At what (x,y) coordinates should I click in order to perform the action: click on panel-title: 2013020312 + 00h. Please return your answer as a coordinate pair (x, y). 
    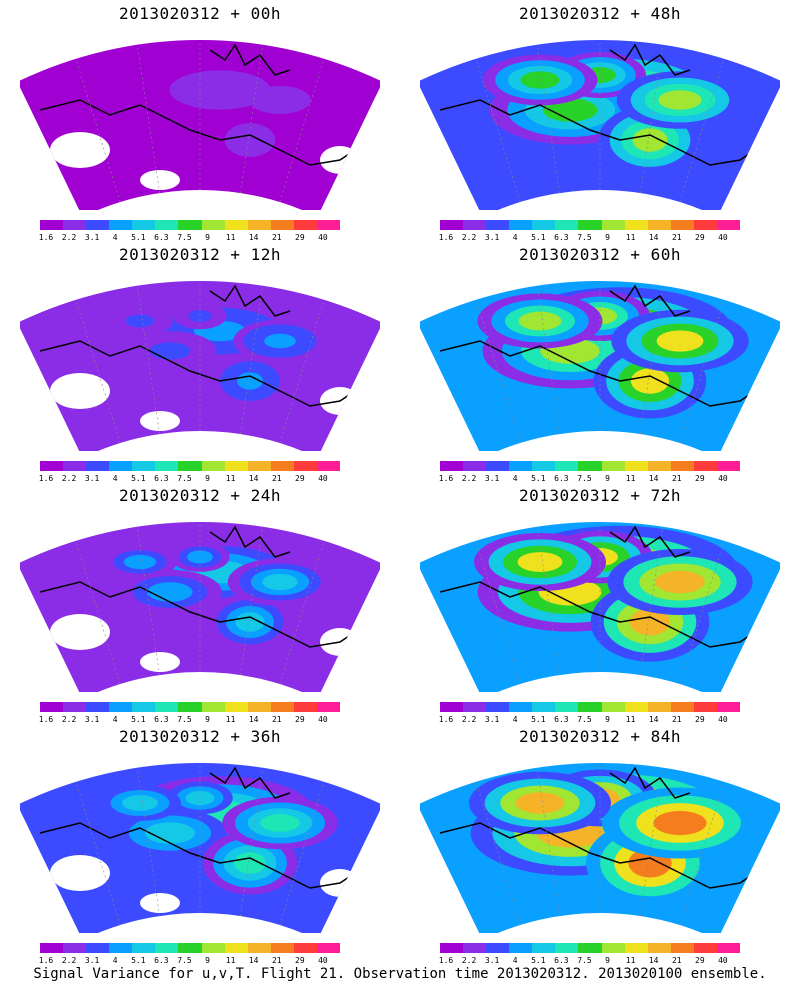
    Looking at the image, I should click on (200, 13).